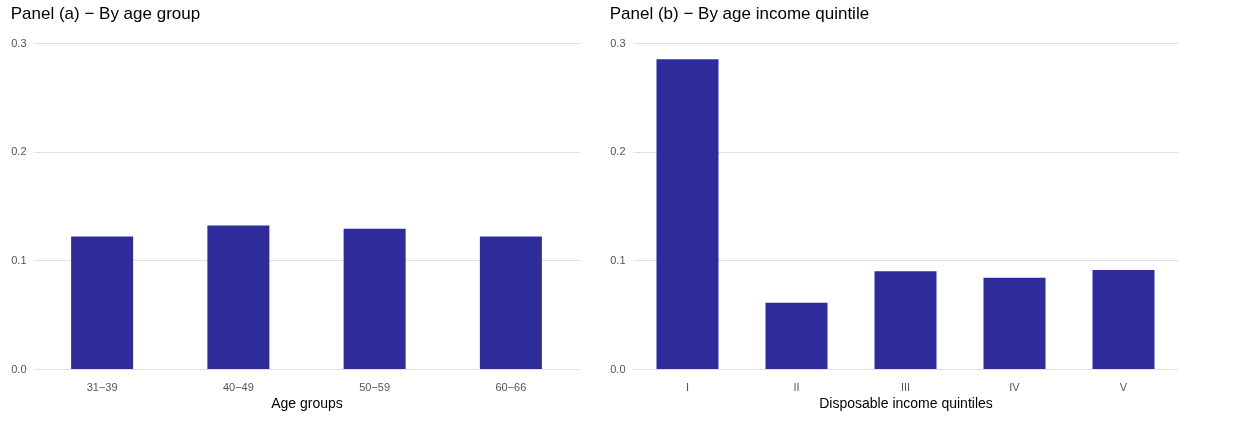 Image resolution: width=1245 pixels, height=443 pixels. What do you see at coordinates (511, 386) in the screenshot?
I see `x-tick-label: 60−66` at bounding box center [511, 386].